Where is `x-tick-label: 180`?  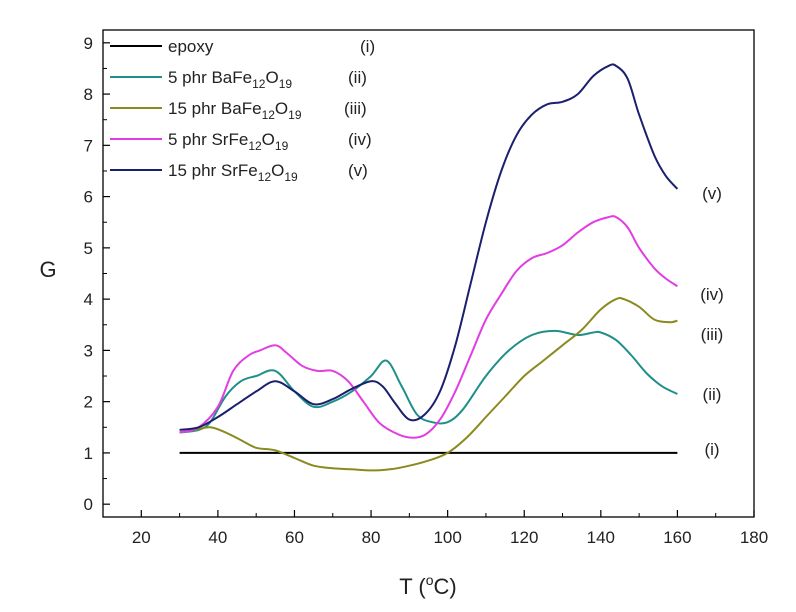 x-tick-label: 180 is located at coordinates (754, 537).